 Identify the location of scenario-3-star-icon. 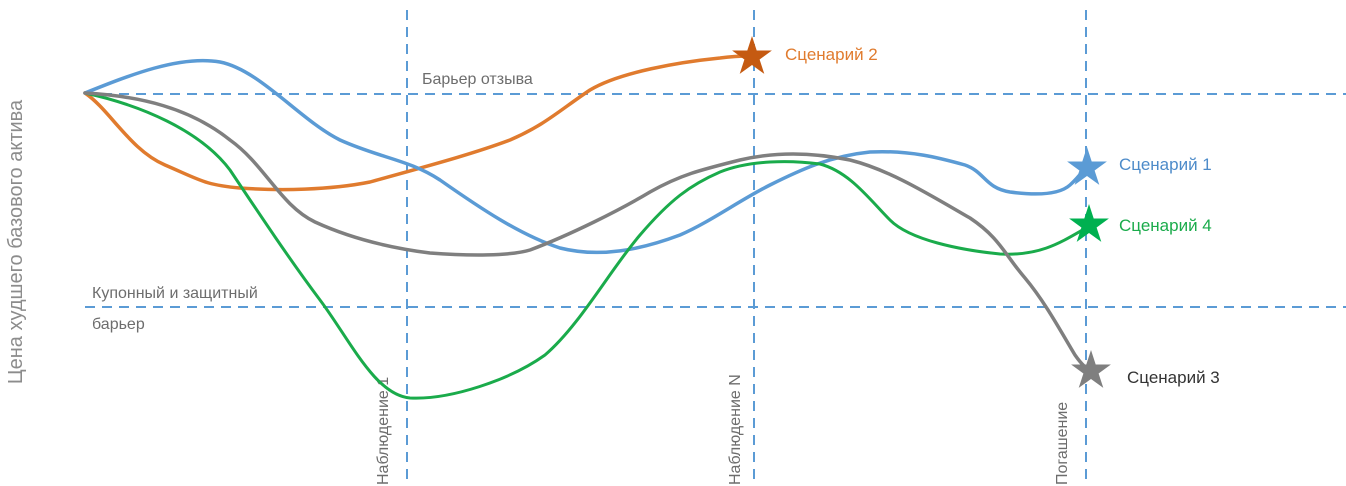
(1091, 369).